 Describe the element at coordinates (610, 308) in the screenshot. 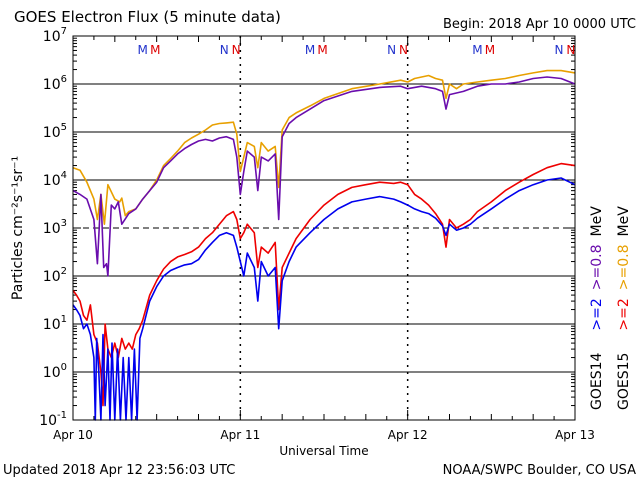

I see `legend: GOES14 >=2 >=0.8 MeV GOES15 >=2 >=0.8 MeV` at that location.